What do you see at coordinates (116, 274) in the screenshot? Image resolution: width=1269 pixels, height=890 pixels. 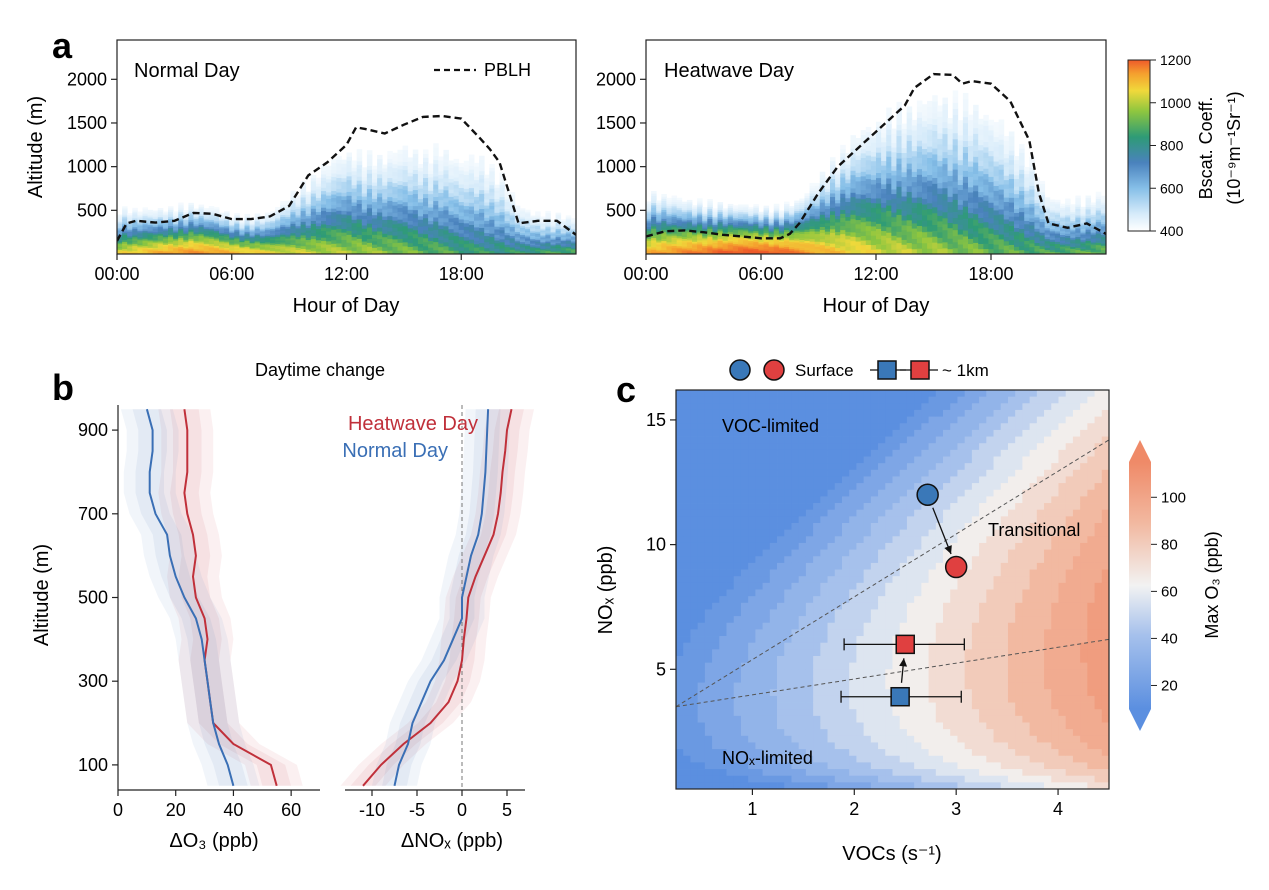 I see `x-tick-label: 00:00` at bounding box center [116, 274].